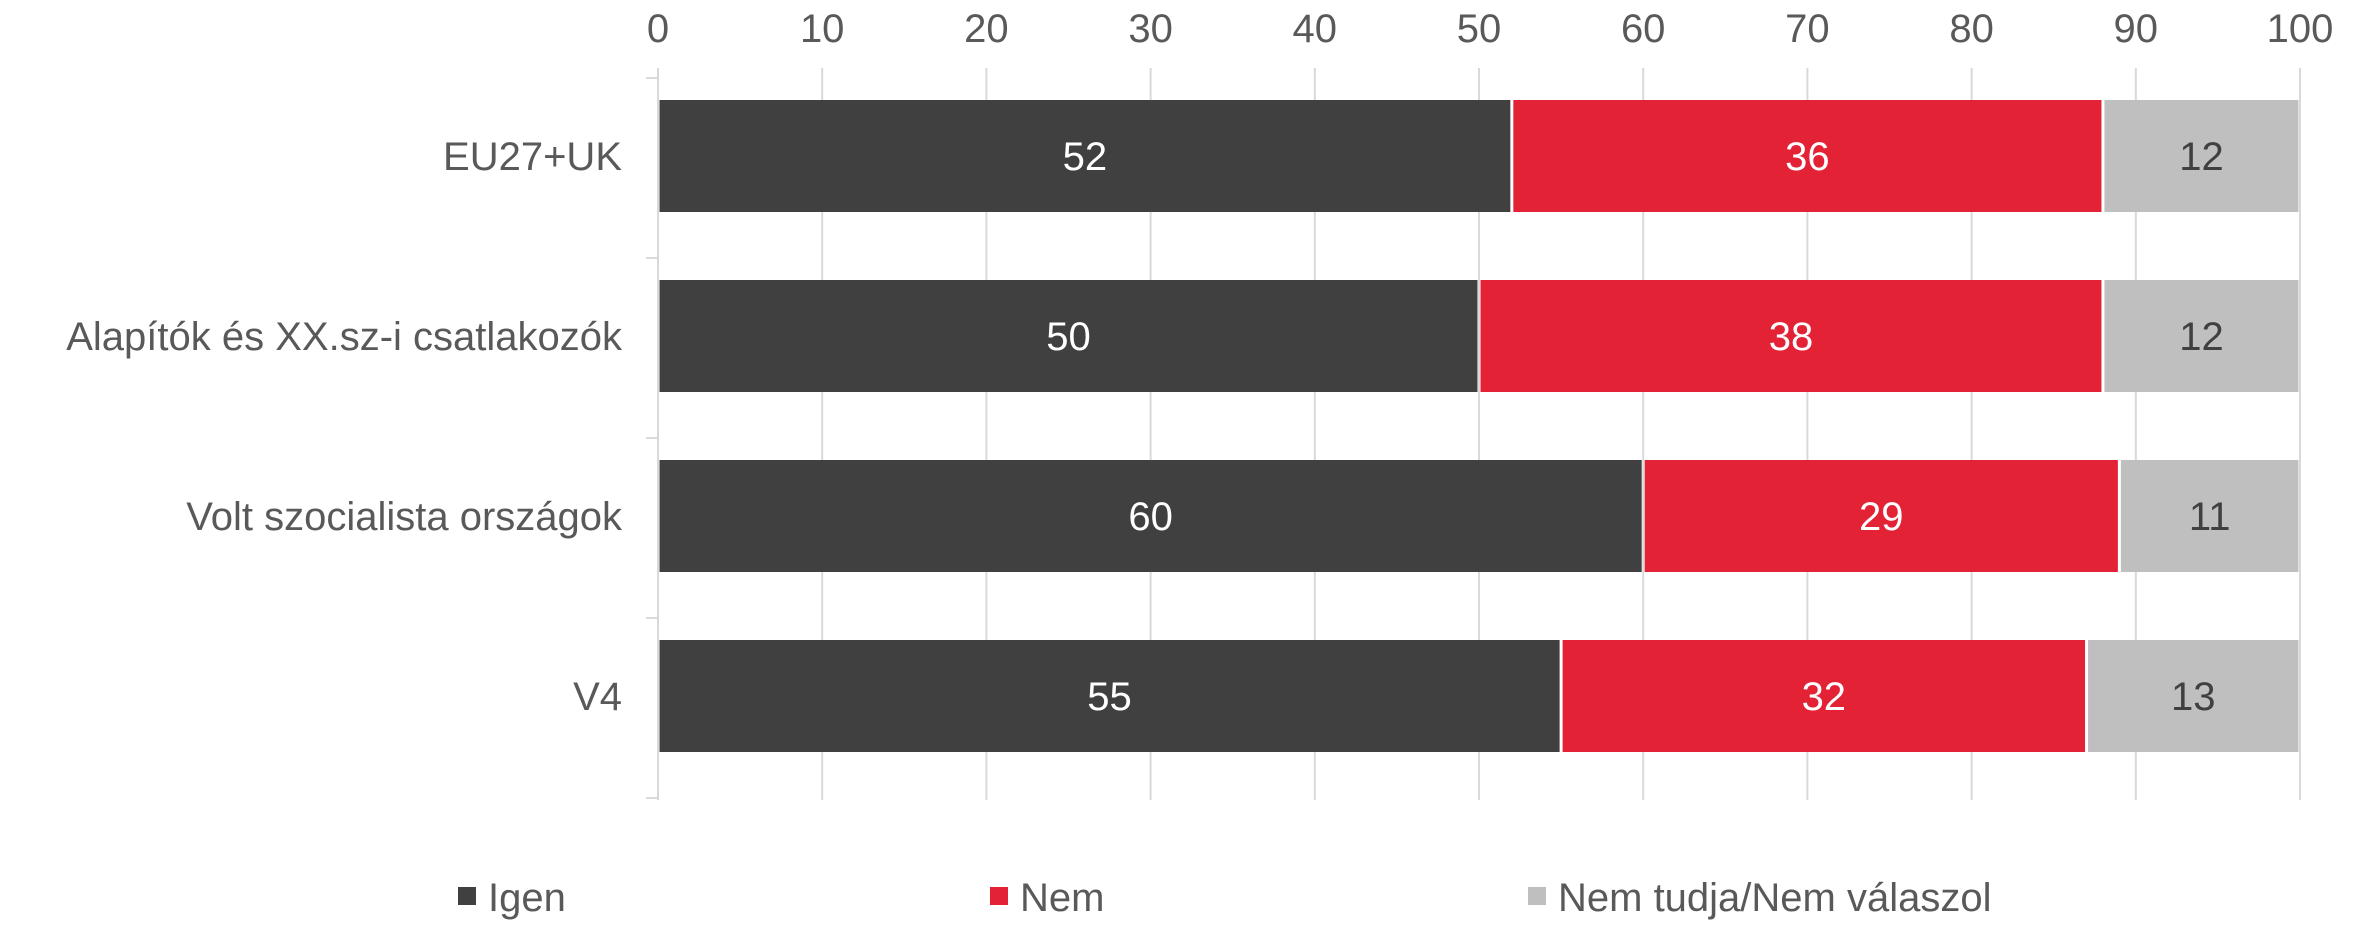  What do you see at coordinates (822, 29) in the screenshot?
I see `x-tick-label: 10` at bounding box center [822, 29].